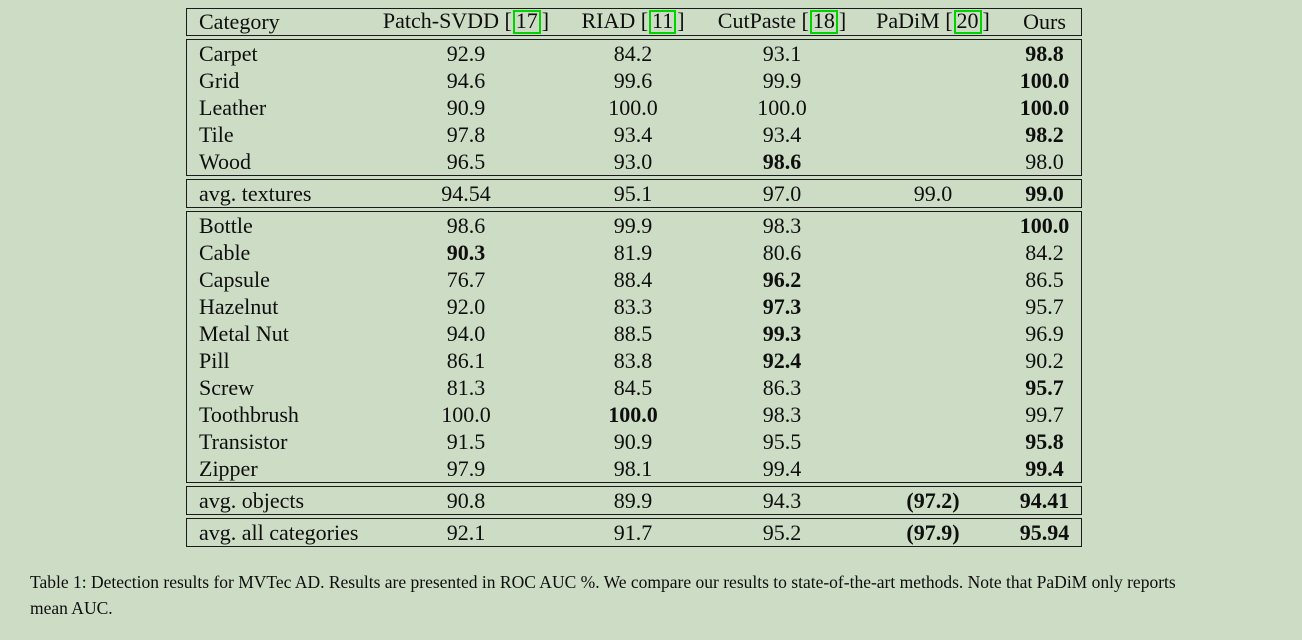  I want to click on table-row: Wood 96.5 93.0 98.6 98.0, so click(634, 161).